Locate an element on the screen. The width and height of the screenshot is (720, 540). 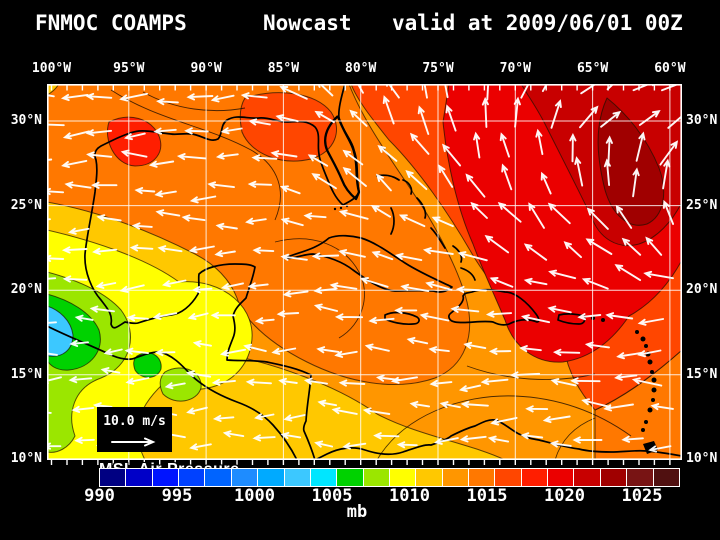
colorbar-tick-label: 1010 is located at coordinates (409, 496).